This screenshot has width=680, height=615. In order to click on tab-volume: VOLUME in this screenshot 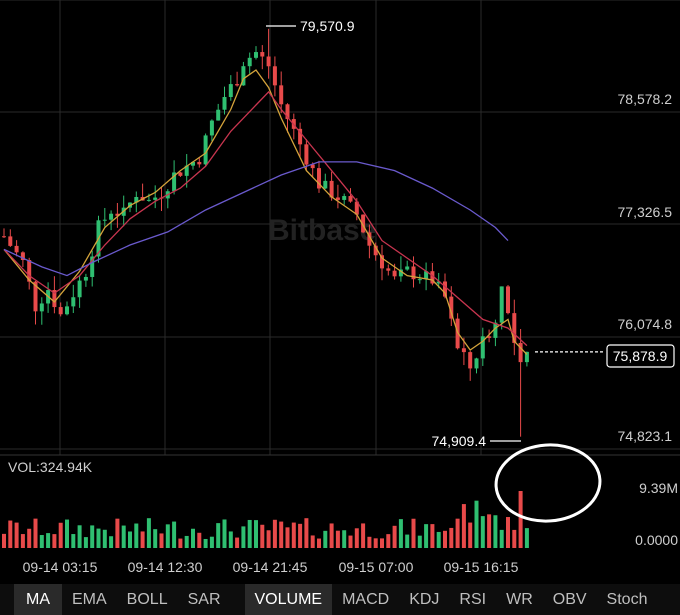, I will do `click(288, 599)`.